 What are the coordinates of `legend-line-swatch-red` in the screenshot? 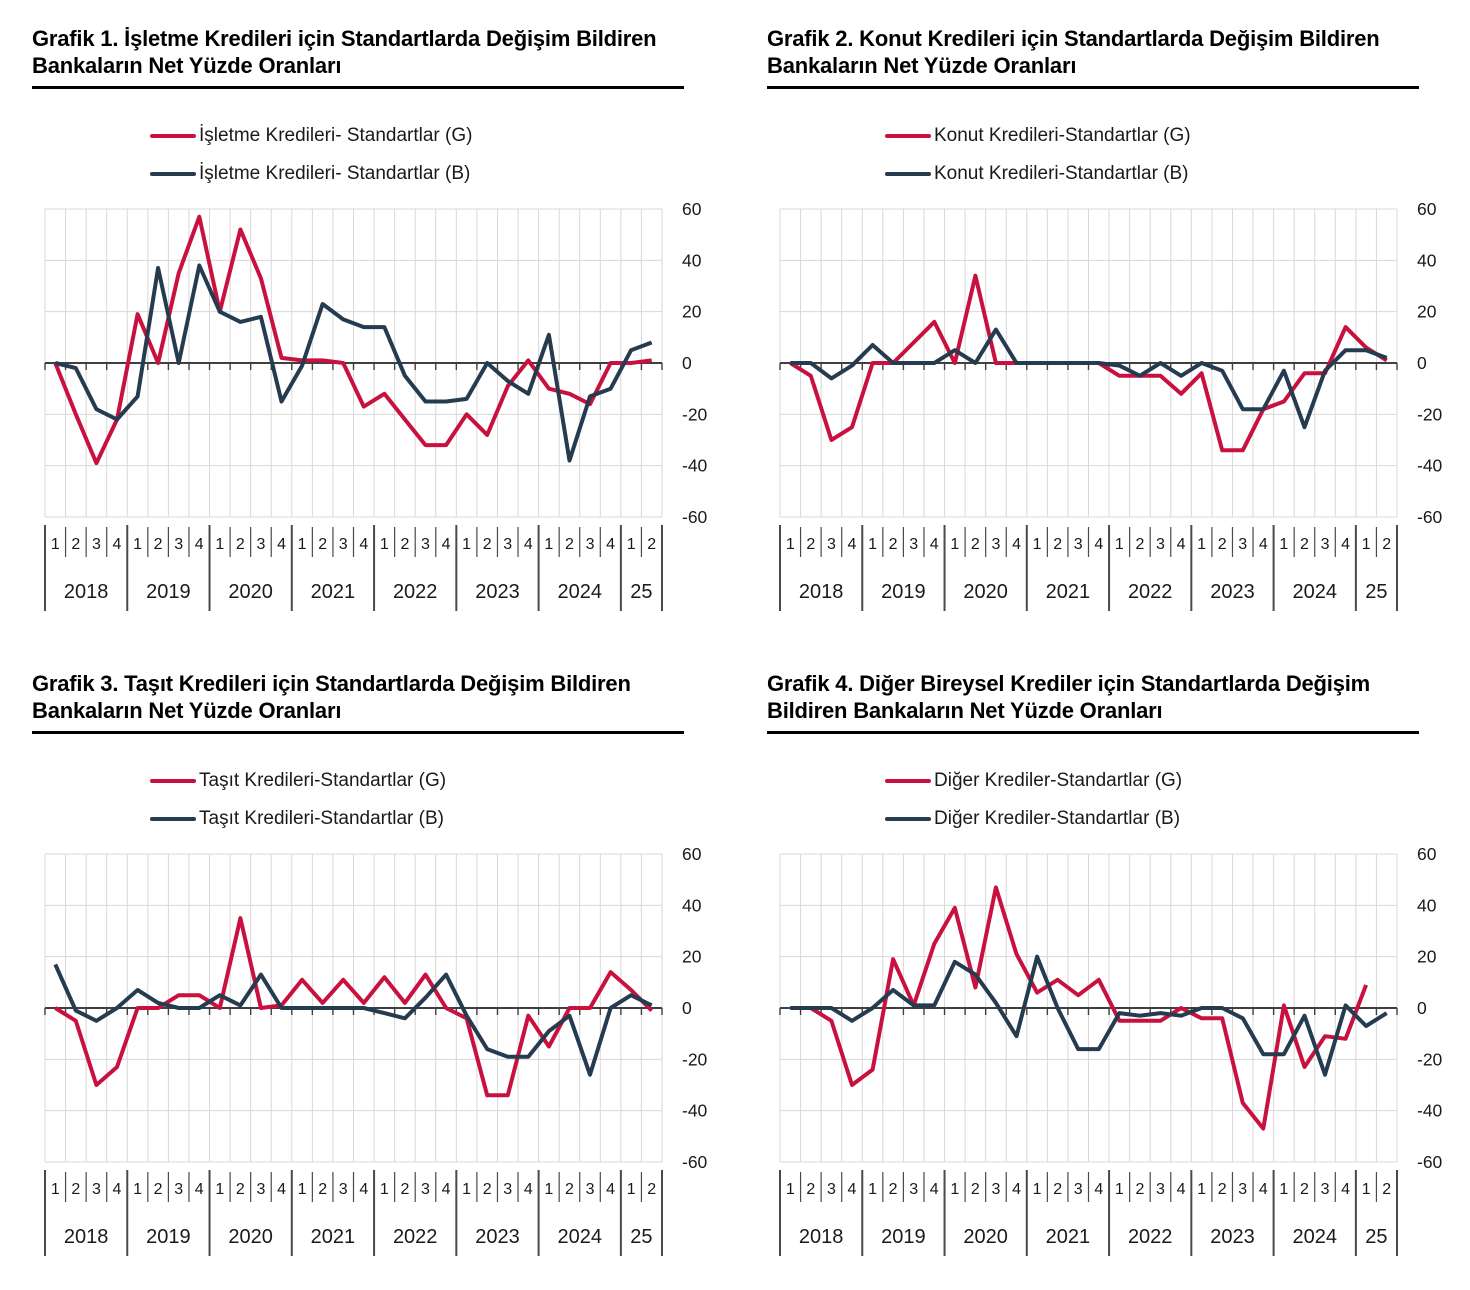 It's located at (173, 780).